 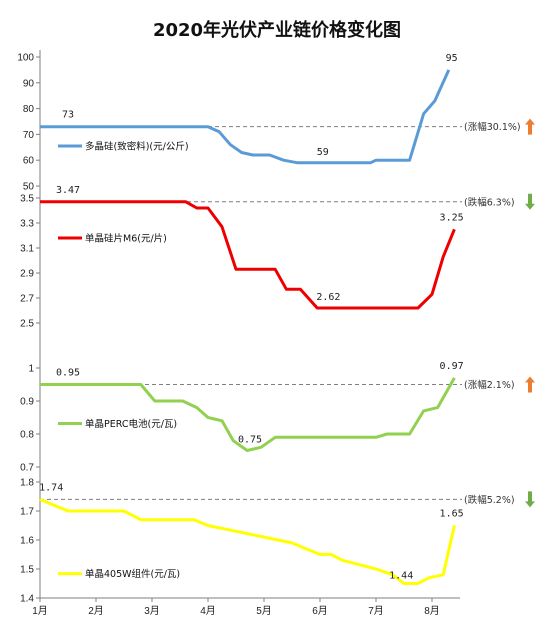 I want to click on x-tick-label: 6月, so click(x=320, y=611).